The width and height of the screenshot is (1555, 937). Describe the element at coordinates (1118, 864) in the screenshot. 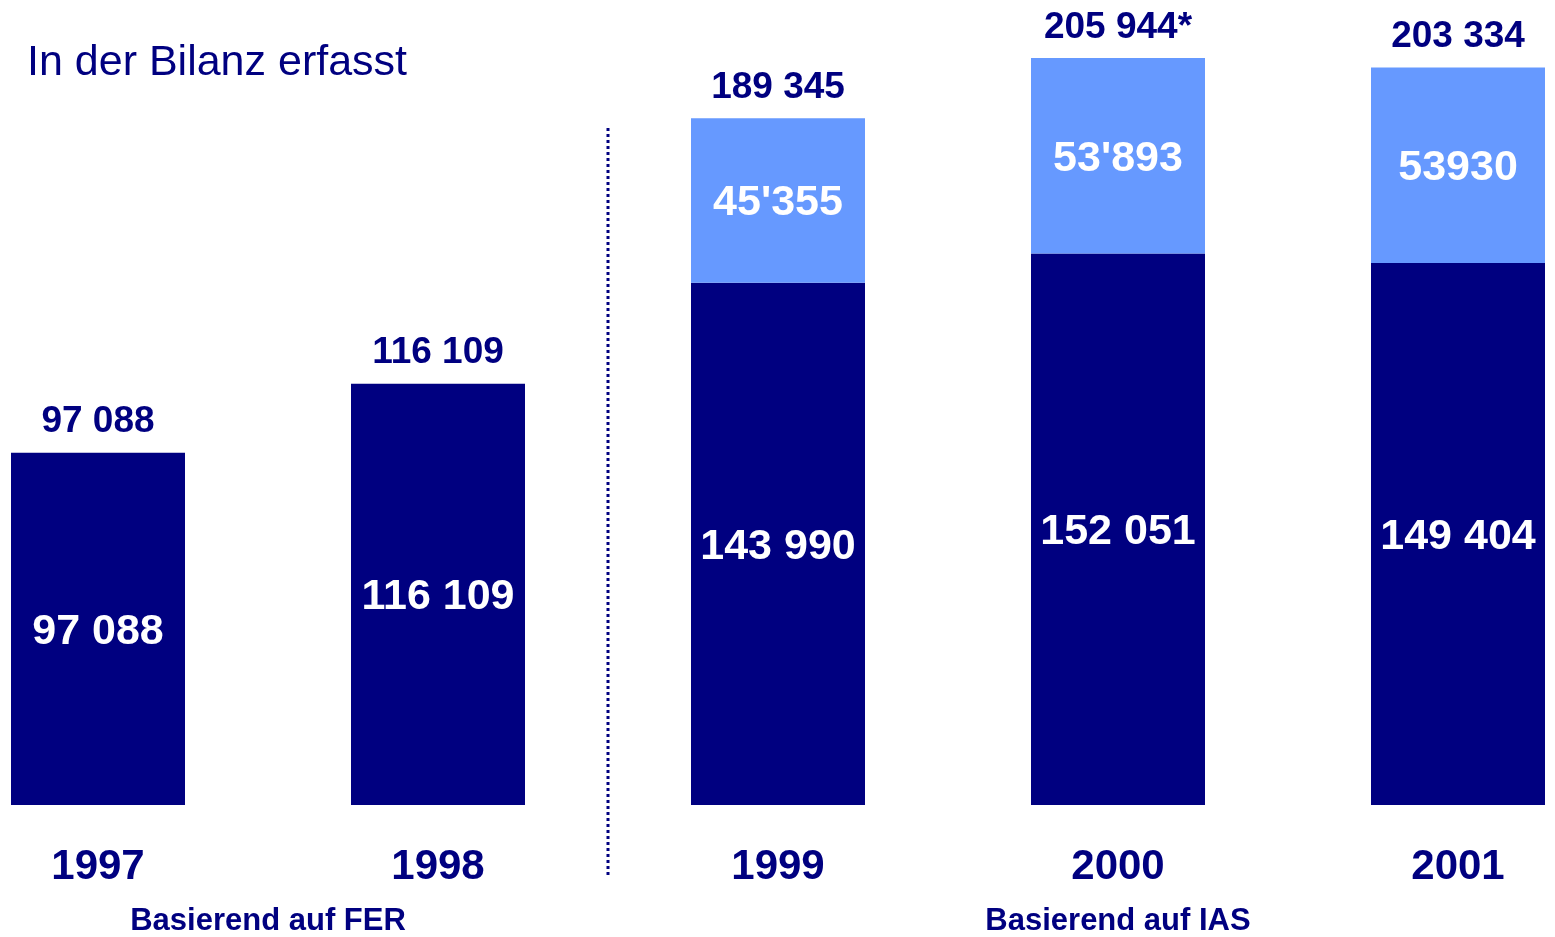

I see `x-tick-label: 2000` at that location.